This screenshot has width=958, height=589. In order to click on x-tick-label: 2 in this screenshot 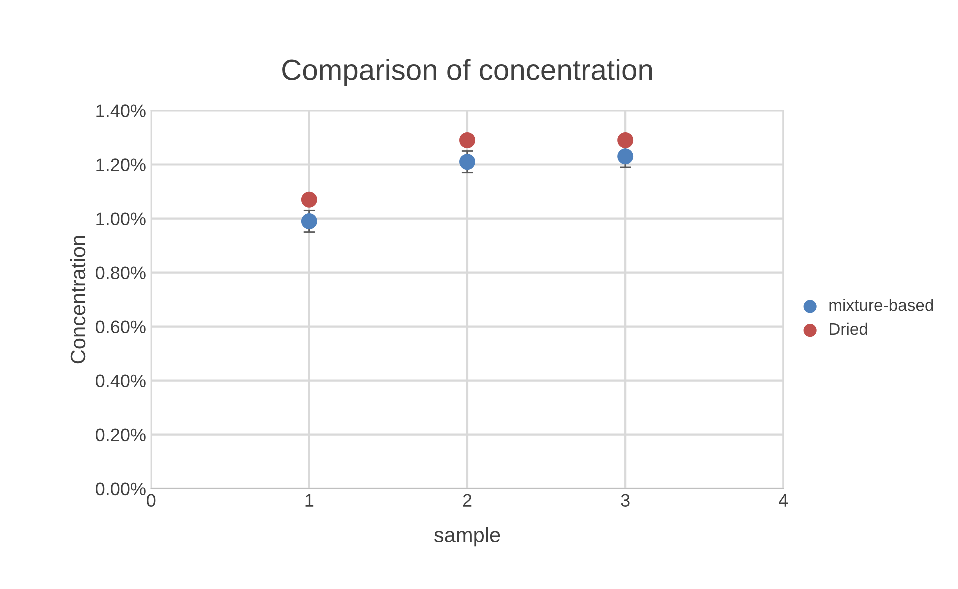, I will do `click(467, 500)`.